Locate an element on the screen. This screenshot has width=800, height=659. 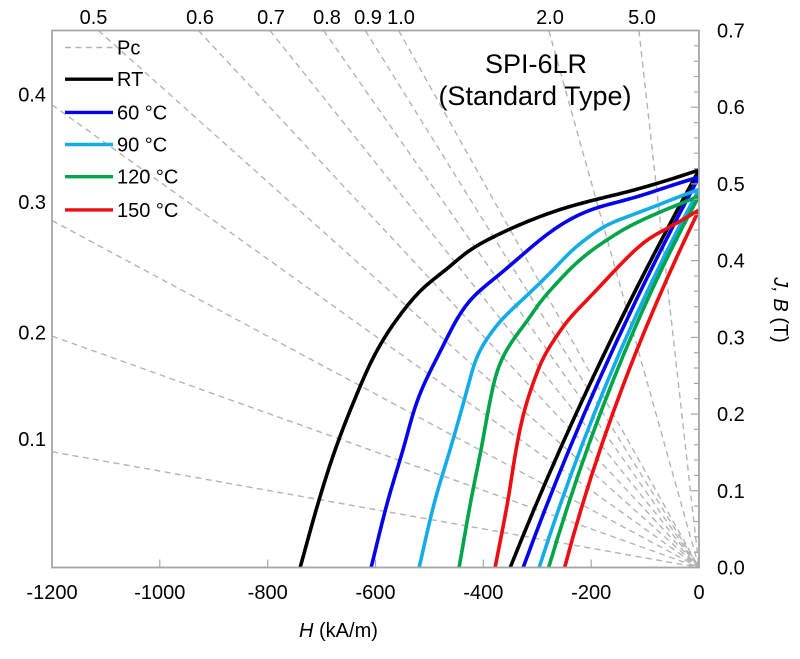
svg-text: (Standard Type) is located at coordinates (534, 96).